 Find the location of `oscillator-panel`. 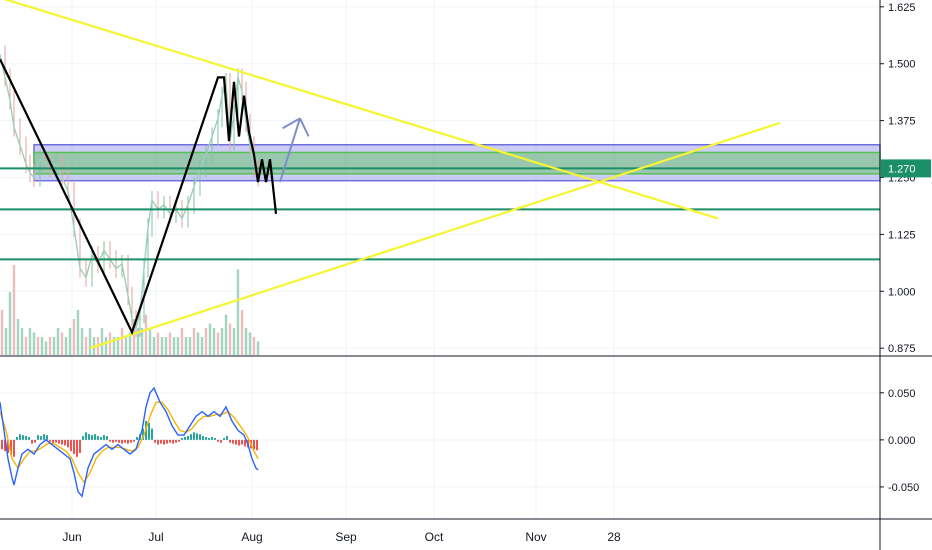

oscillator-panel is located at coordinates (129, 442).